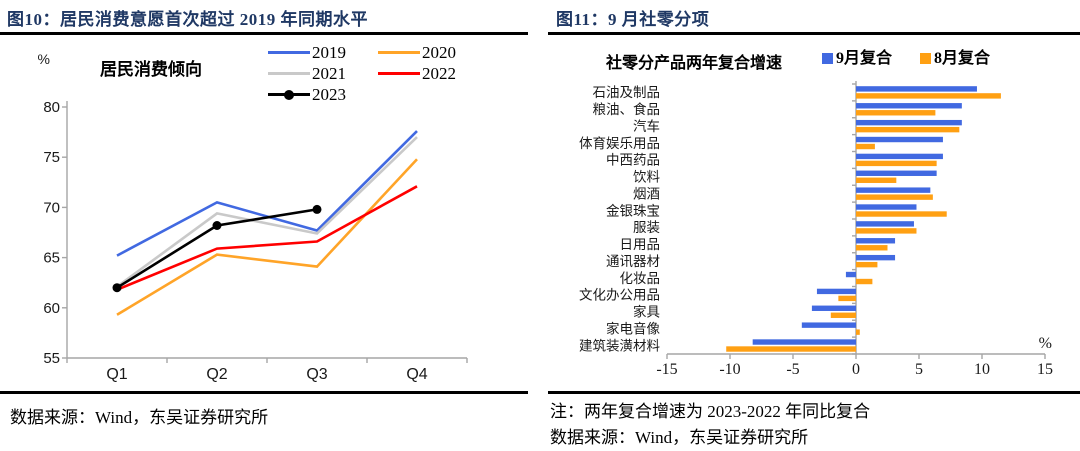 The height and width of the screenshot is (451, 1080). I want to click on legend-label: 2022, so click(439, 73).